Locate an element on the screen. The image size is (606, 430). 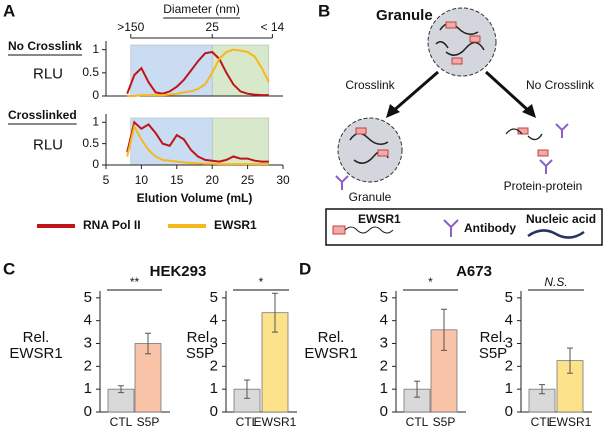
granule-shape is located at coordinates (370, 150).